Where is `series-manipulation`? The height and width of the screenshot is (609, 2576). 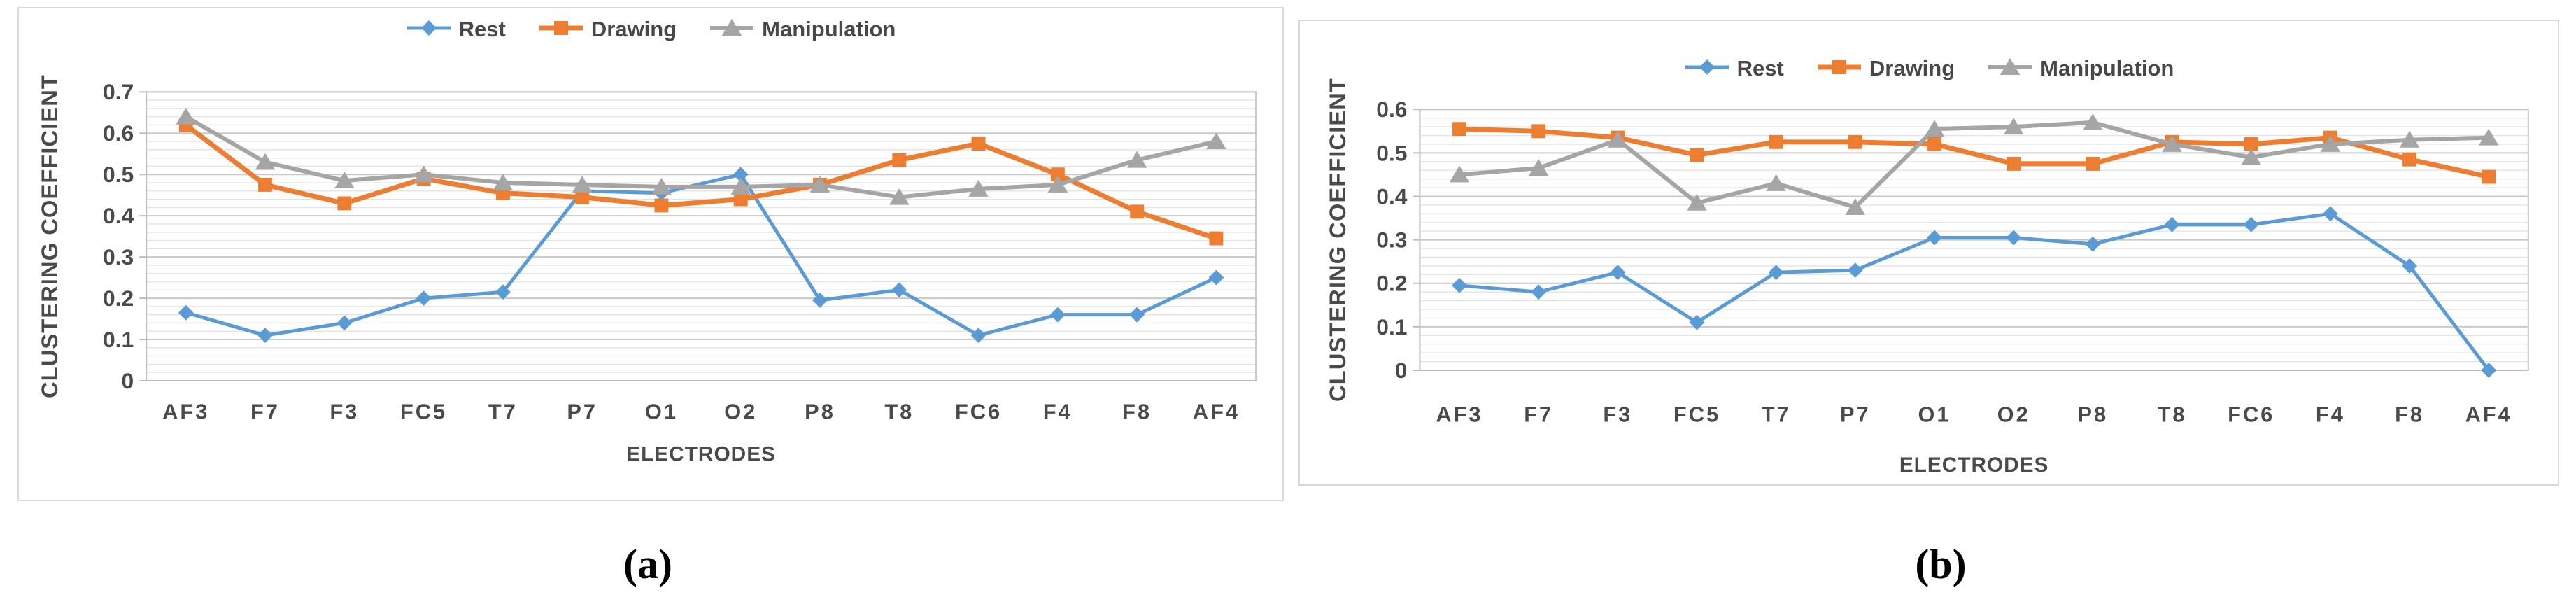 series-manipulation is located at coordinates (1974, 164).